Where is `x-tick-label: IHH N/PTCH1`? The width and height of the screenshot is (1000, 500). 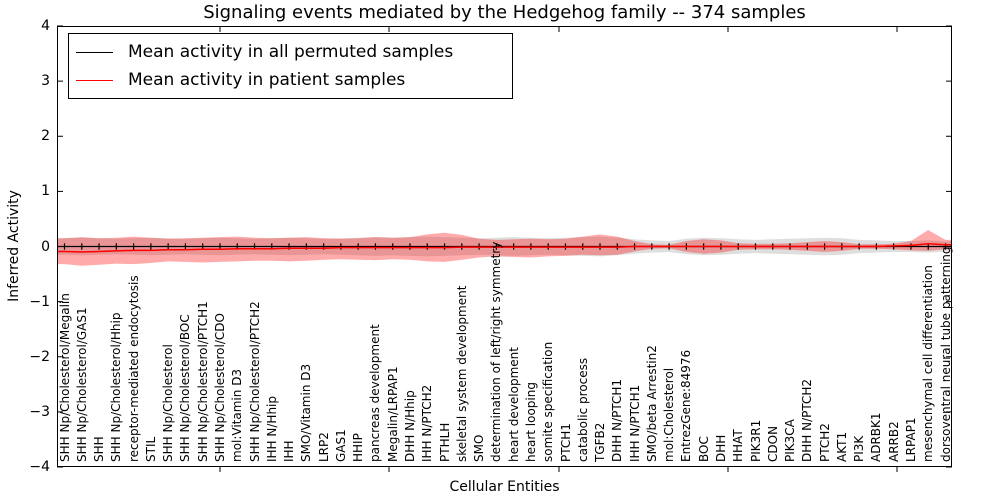 x-tick-label: IHH N/PTCH1 is located at coordinates (634, 423).